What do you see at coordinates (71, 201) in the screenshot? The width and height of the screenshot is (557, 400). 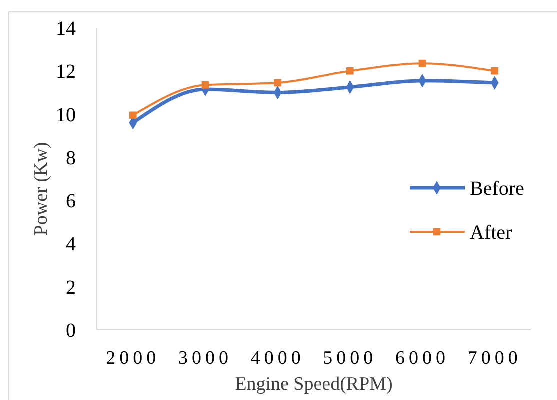 I see `y-tick-label: 6` at bounding box center [71, 201].